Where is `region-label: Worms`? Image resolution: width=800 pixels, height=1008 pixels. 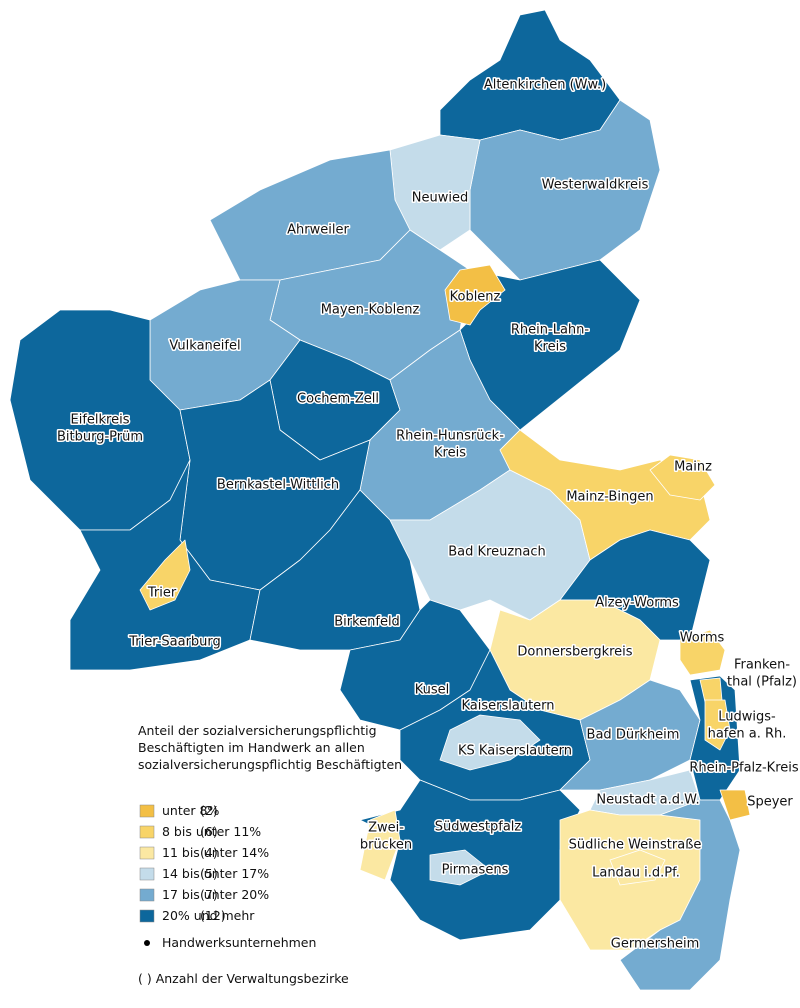 region-label: Worms is located at coordinates (702, 638).